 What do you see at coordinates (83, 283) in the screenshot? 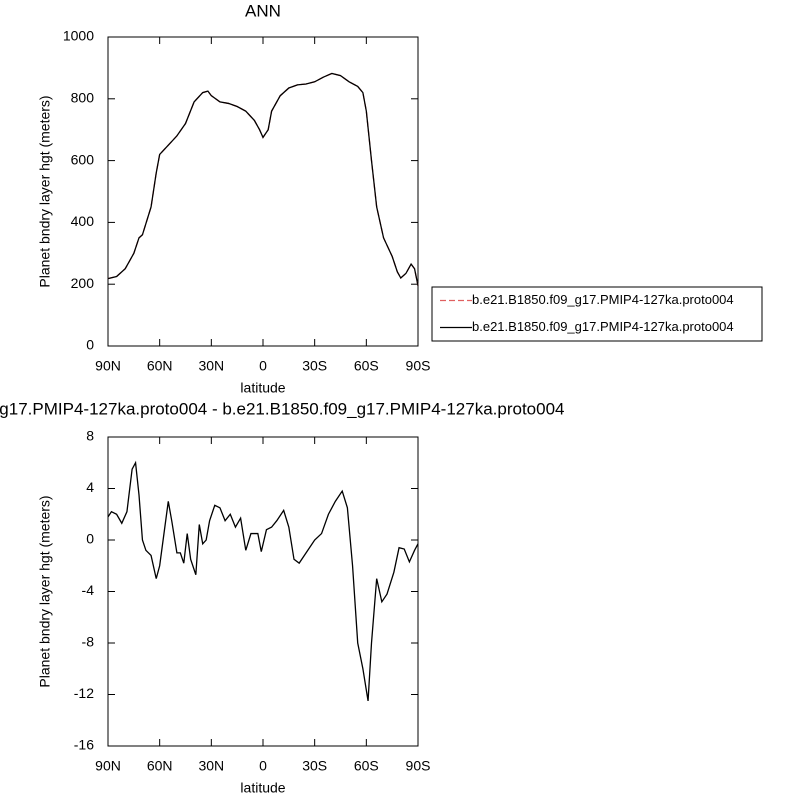
I see `y-tick-label: 200` at bounding box center [83, 283].